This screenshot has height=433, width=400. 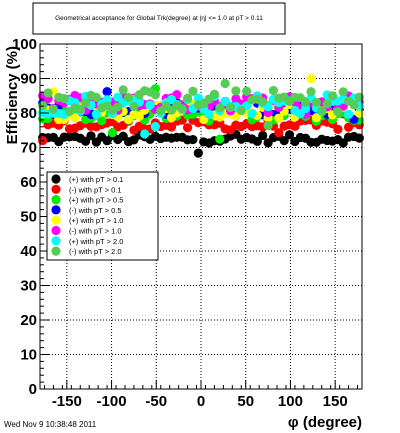 I want to click on y-tick-label: 100, so click(x=24, y=44).